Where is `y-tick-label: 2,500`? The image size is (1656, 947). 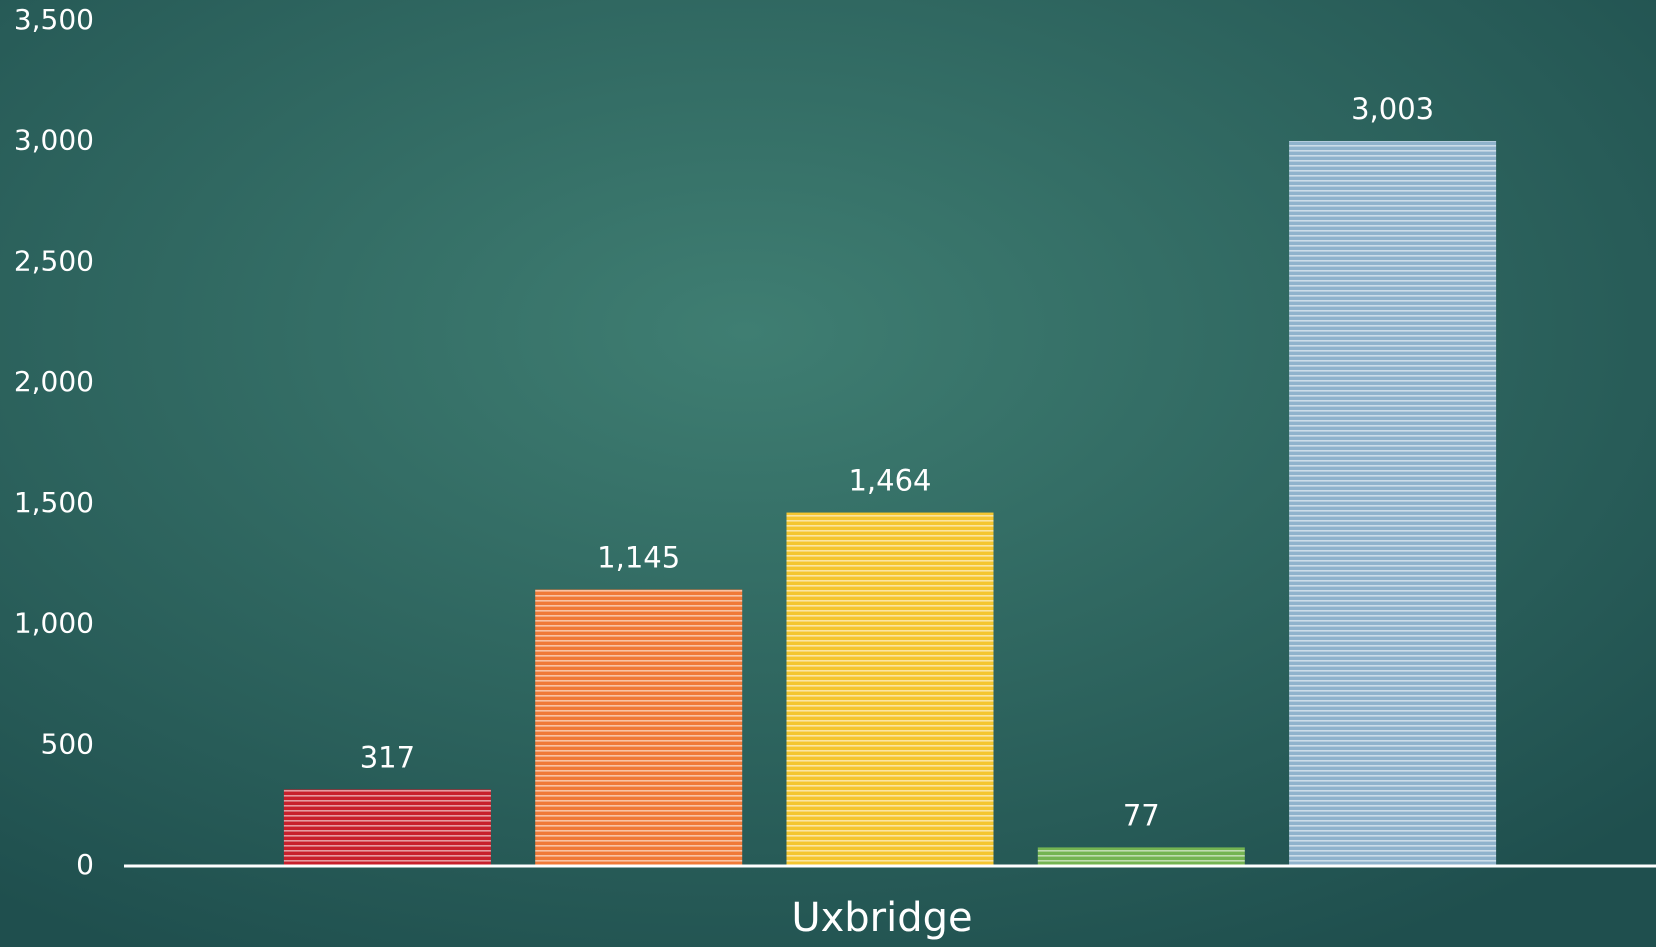 y-tick-label: 2,500 is located at coordinates (54, 260).